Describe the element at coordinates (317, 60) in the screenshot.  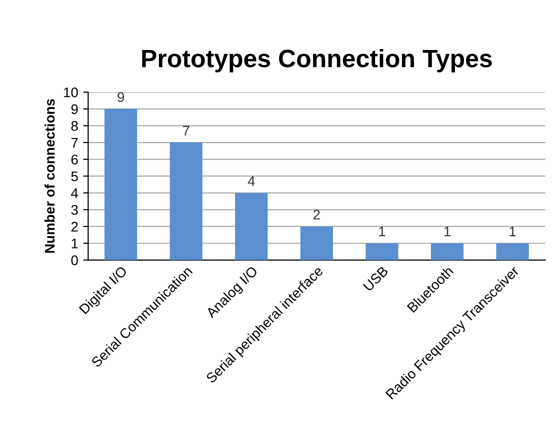
I see `chart-title: Prototypes Connection Types` at that location.